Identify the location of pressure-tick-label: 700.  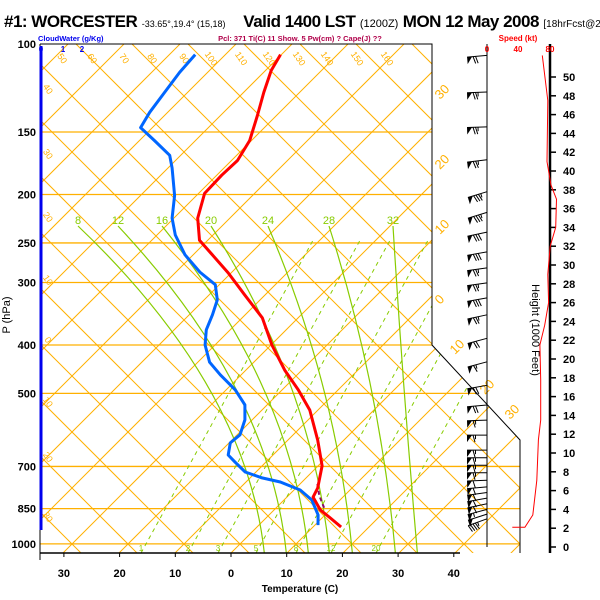
(27, 467).